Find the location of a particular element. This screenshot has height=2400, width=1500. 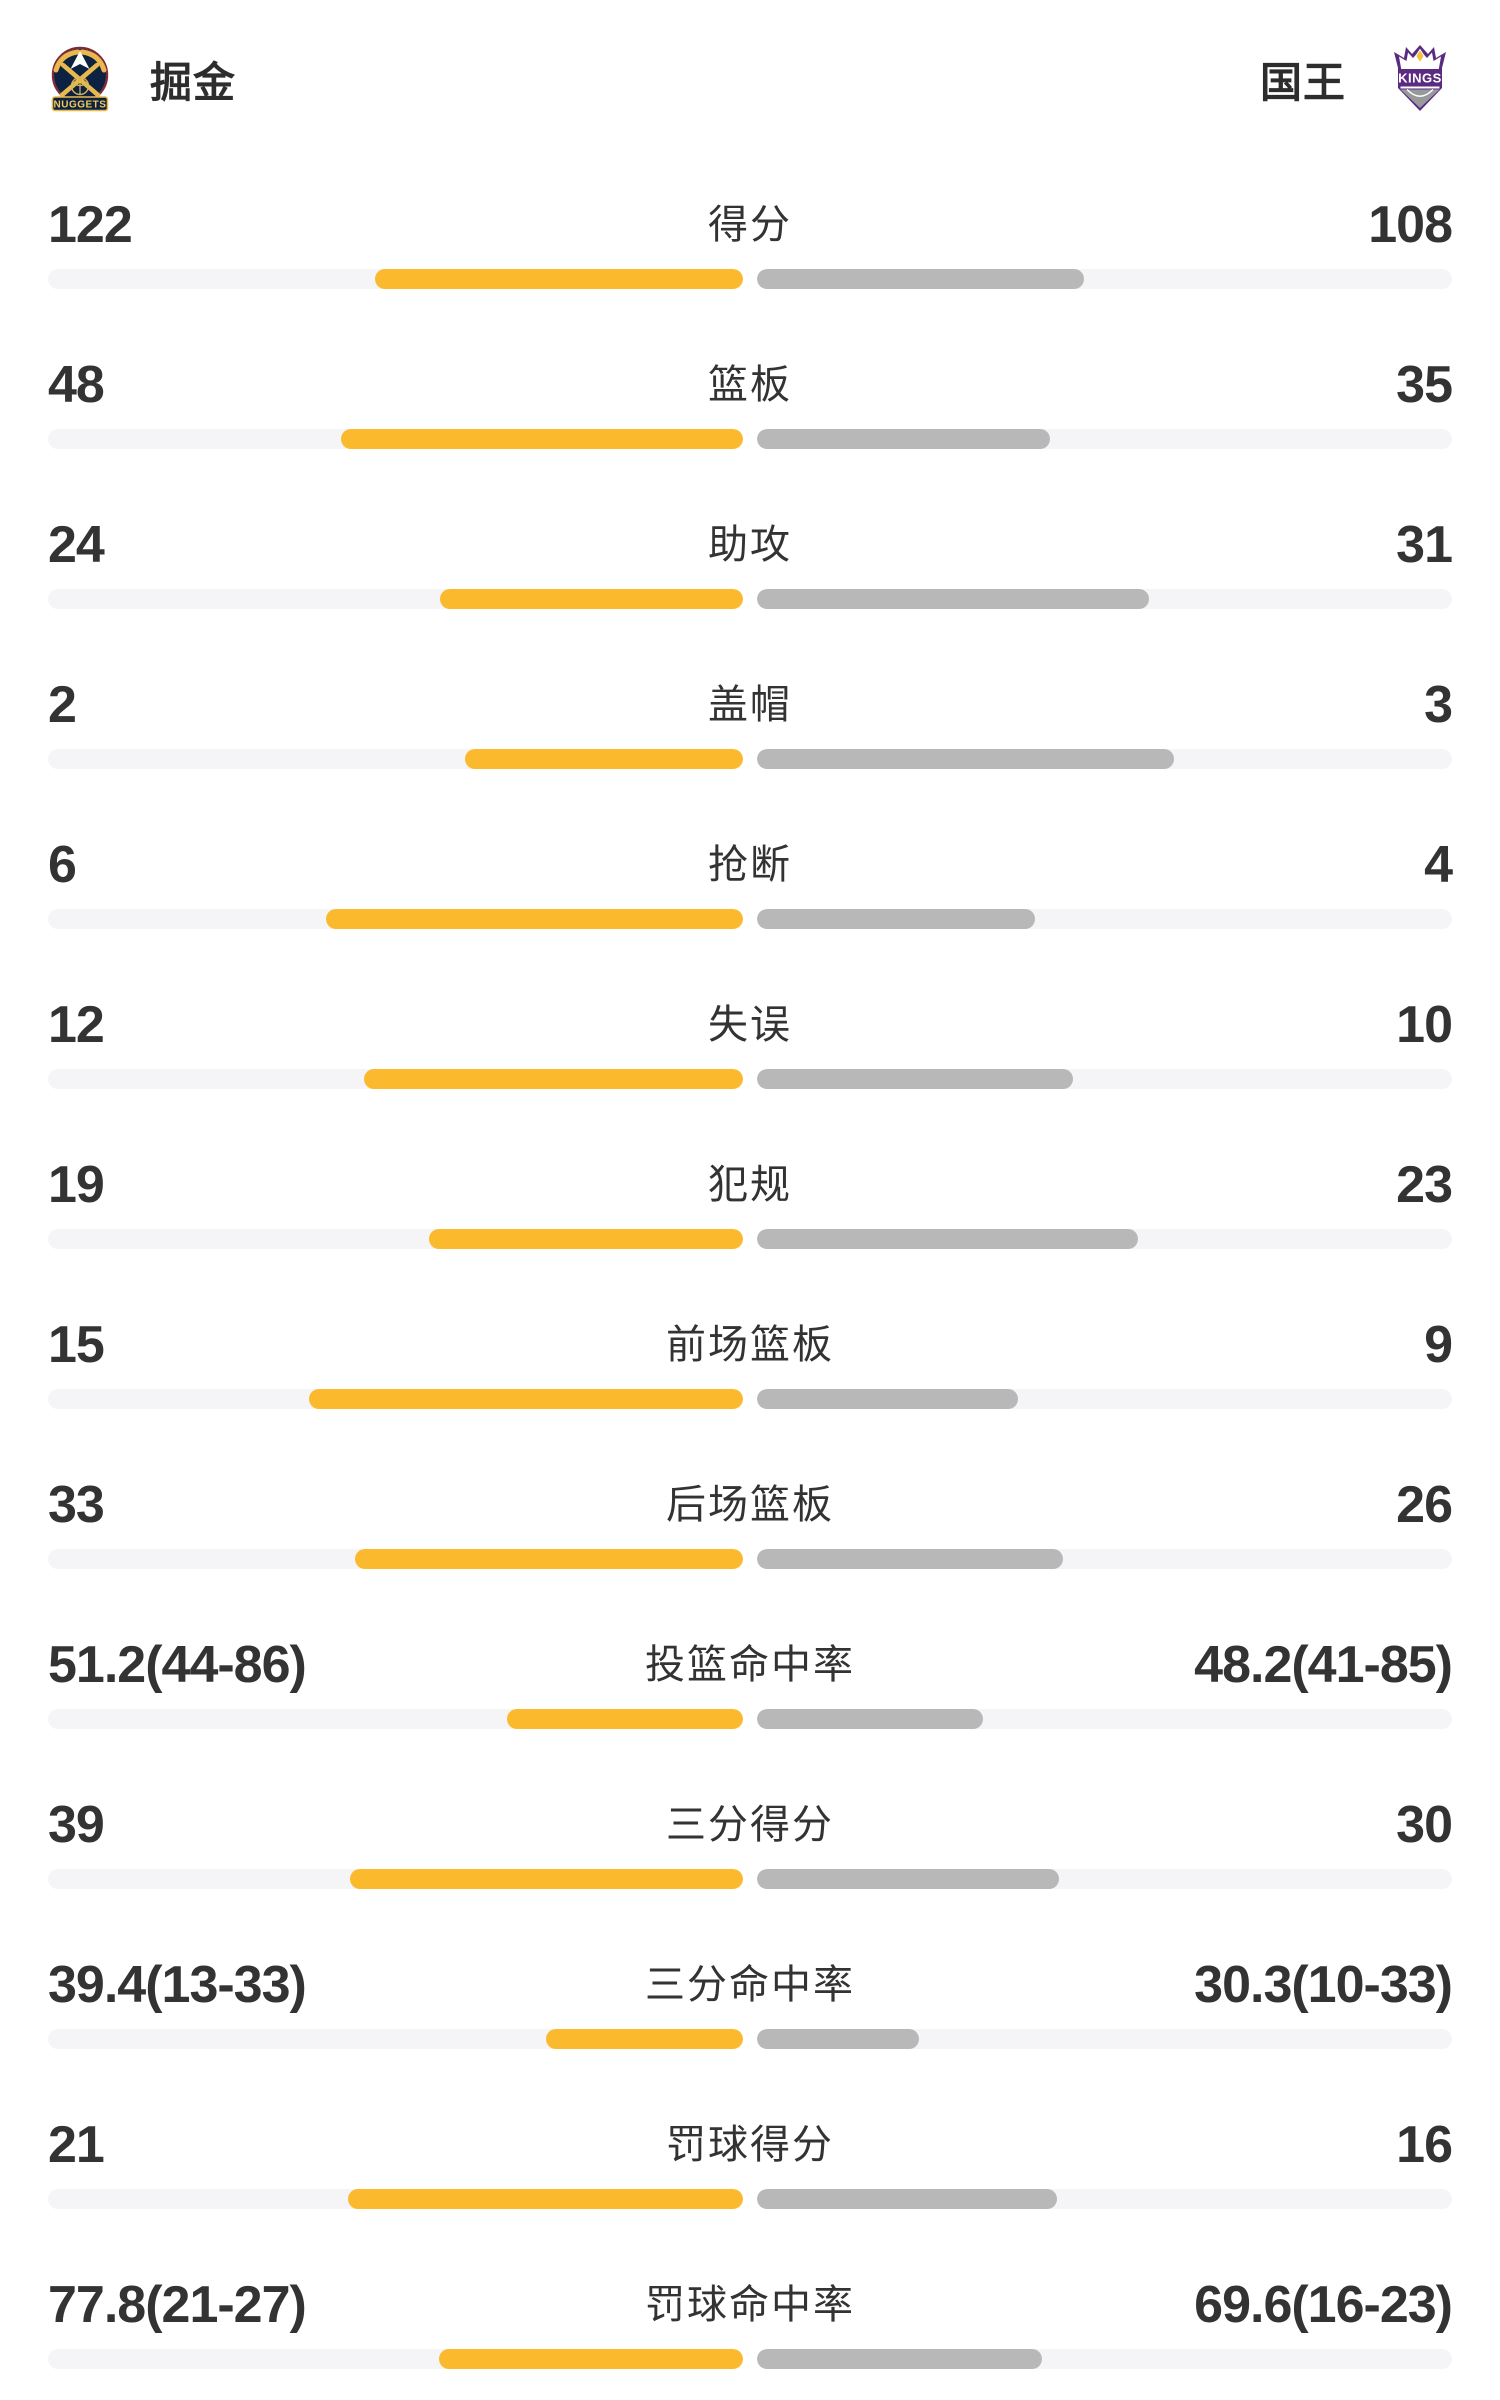

stat-label: 助攻 is located at coordinates (750, 545).